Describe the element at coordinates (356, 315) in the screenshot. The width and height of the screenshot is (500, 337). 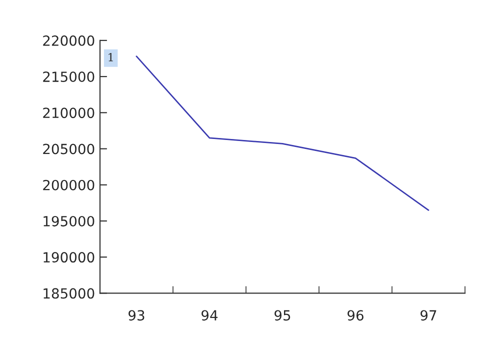
I see `x-tick-label: 96` at that location.